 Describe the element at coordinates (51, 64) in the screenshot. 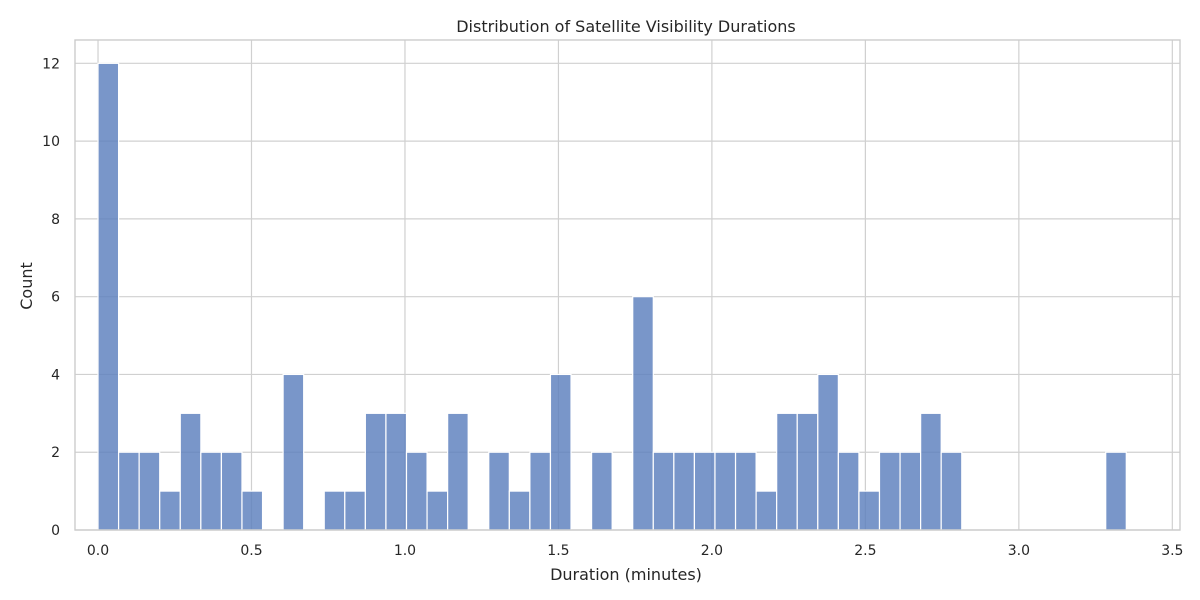

I see `y-tick-label: 12` at that location.